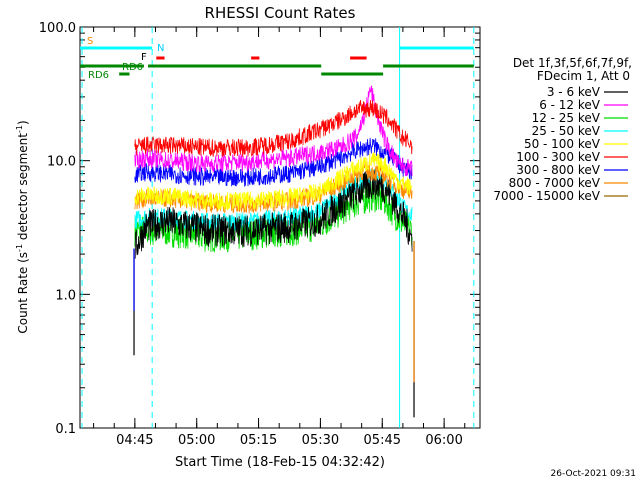 The image size is (640, 480). Describe the element at coordinates (23, 122) in the screenshot. I see `y-label-part: )` at that location.